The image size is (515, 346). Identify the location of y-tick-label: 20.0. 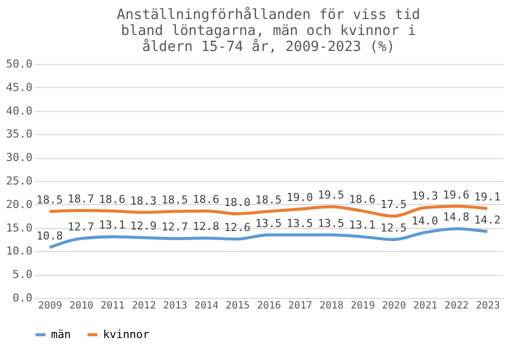
(19, 204).